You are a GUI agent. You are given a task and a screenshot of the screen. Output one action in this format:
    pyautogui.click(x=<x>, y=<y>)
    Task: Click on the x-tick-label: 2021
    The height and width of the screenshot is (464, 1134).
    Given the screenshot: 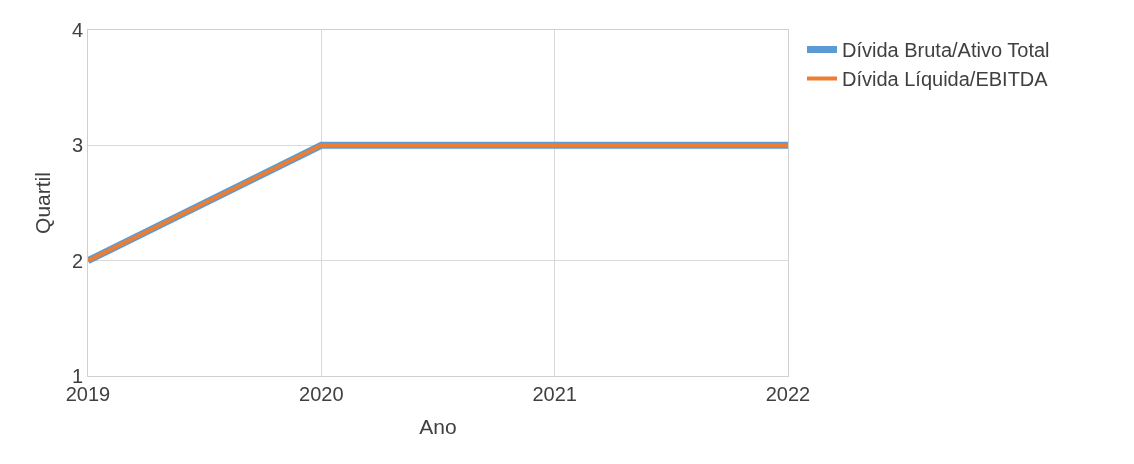 What is the action you would take?
    pyautogui.click(x=554, y=394)
    